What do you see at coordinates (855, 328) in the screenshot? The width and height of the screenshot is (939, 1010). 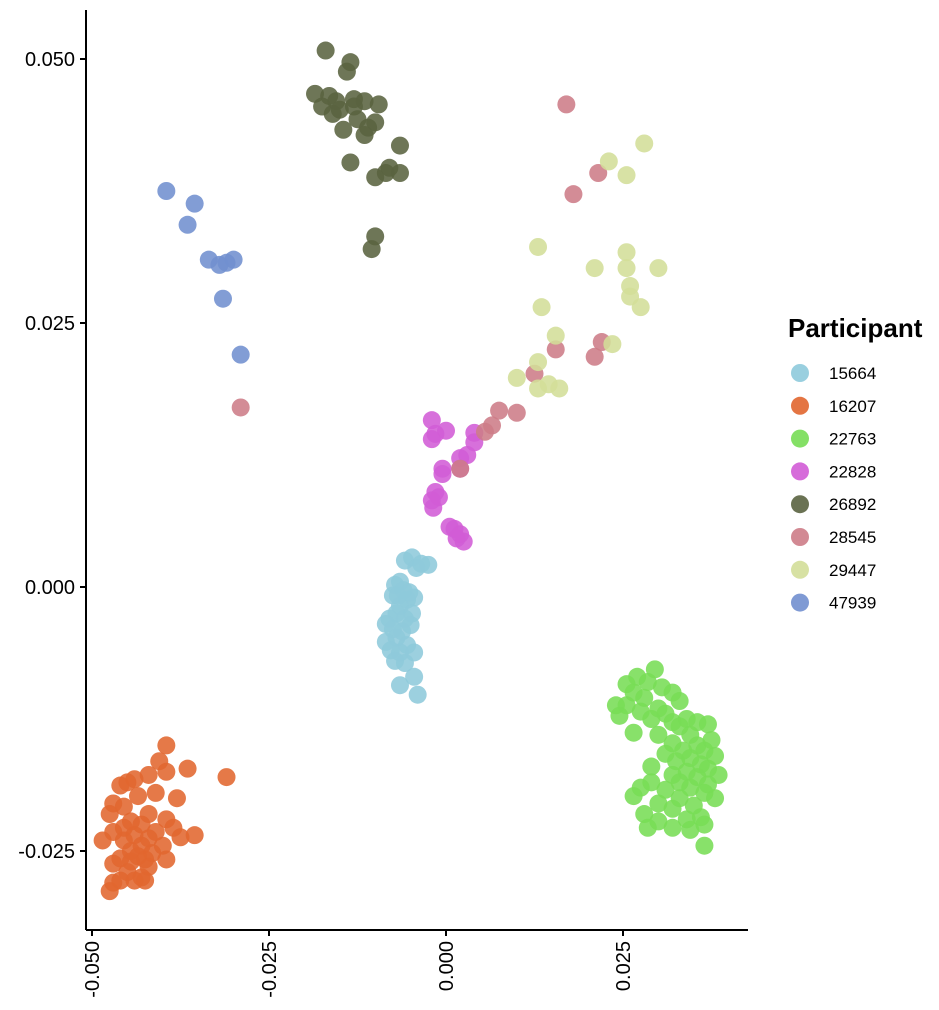 I see `legend-title: Participant` at bounding box center [855, 328].